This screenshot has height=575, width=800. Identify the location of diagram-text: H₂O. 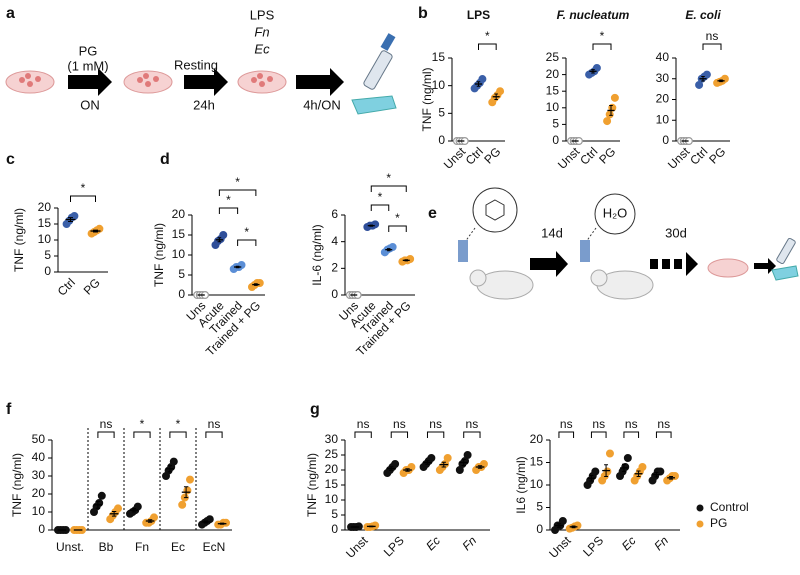
(615, 212).